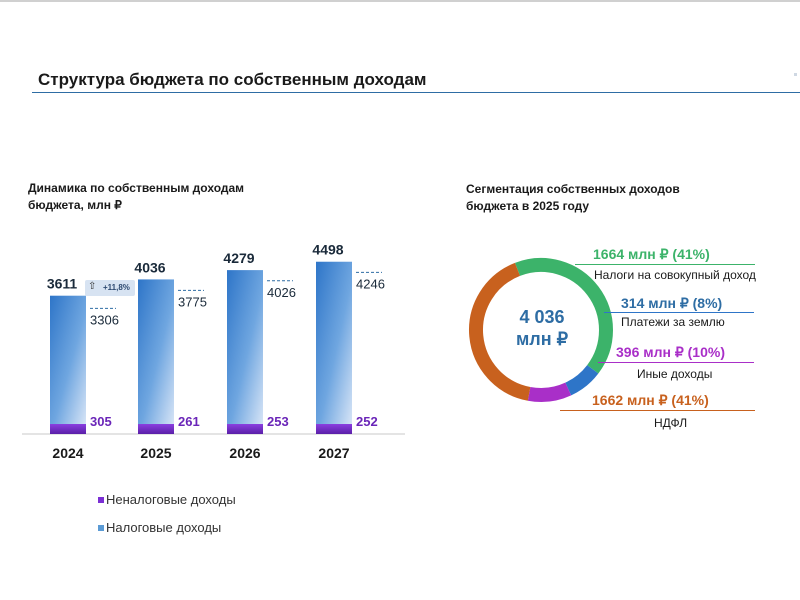 The height and width of the screenshot is (600, 800). What do you see at coordinates (327, 250) in the screenshot?
I see `total-label-2027: 4498` at bounding box center [327, 250].